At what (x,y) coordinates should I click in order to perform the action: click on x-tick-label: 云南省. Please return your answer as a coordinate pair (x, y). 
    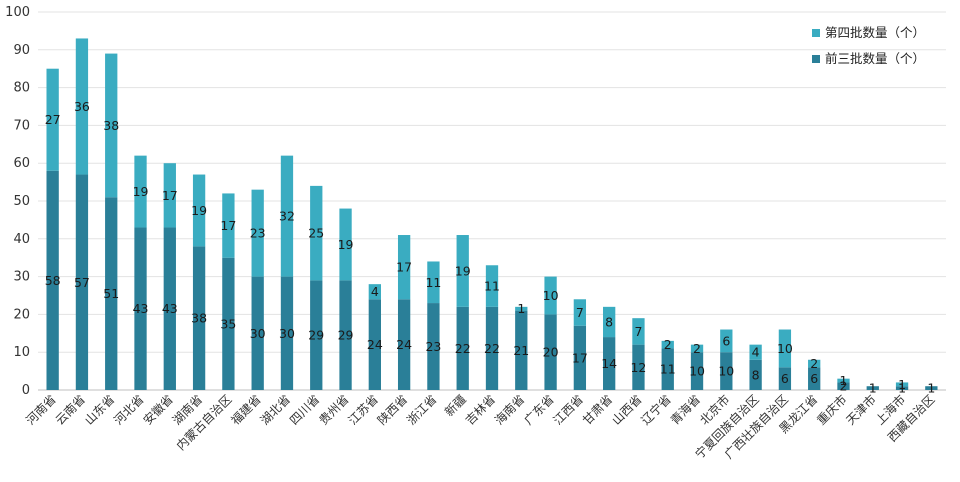
    Looking at the image, I should click on (70, 410).